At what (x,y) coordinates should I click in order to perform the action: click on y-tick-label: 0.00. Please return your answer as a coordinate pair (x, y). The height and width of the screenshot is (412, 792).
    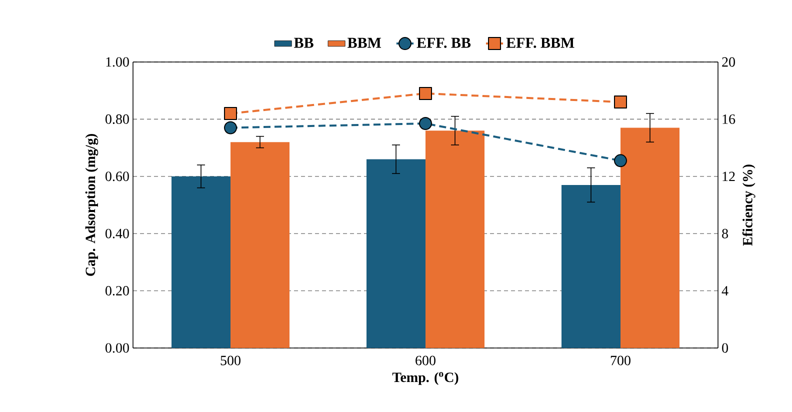
    Looking at the image, I should click on (117, 348).